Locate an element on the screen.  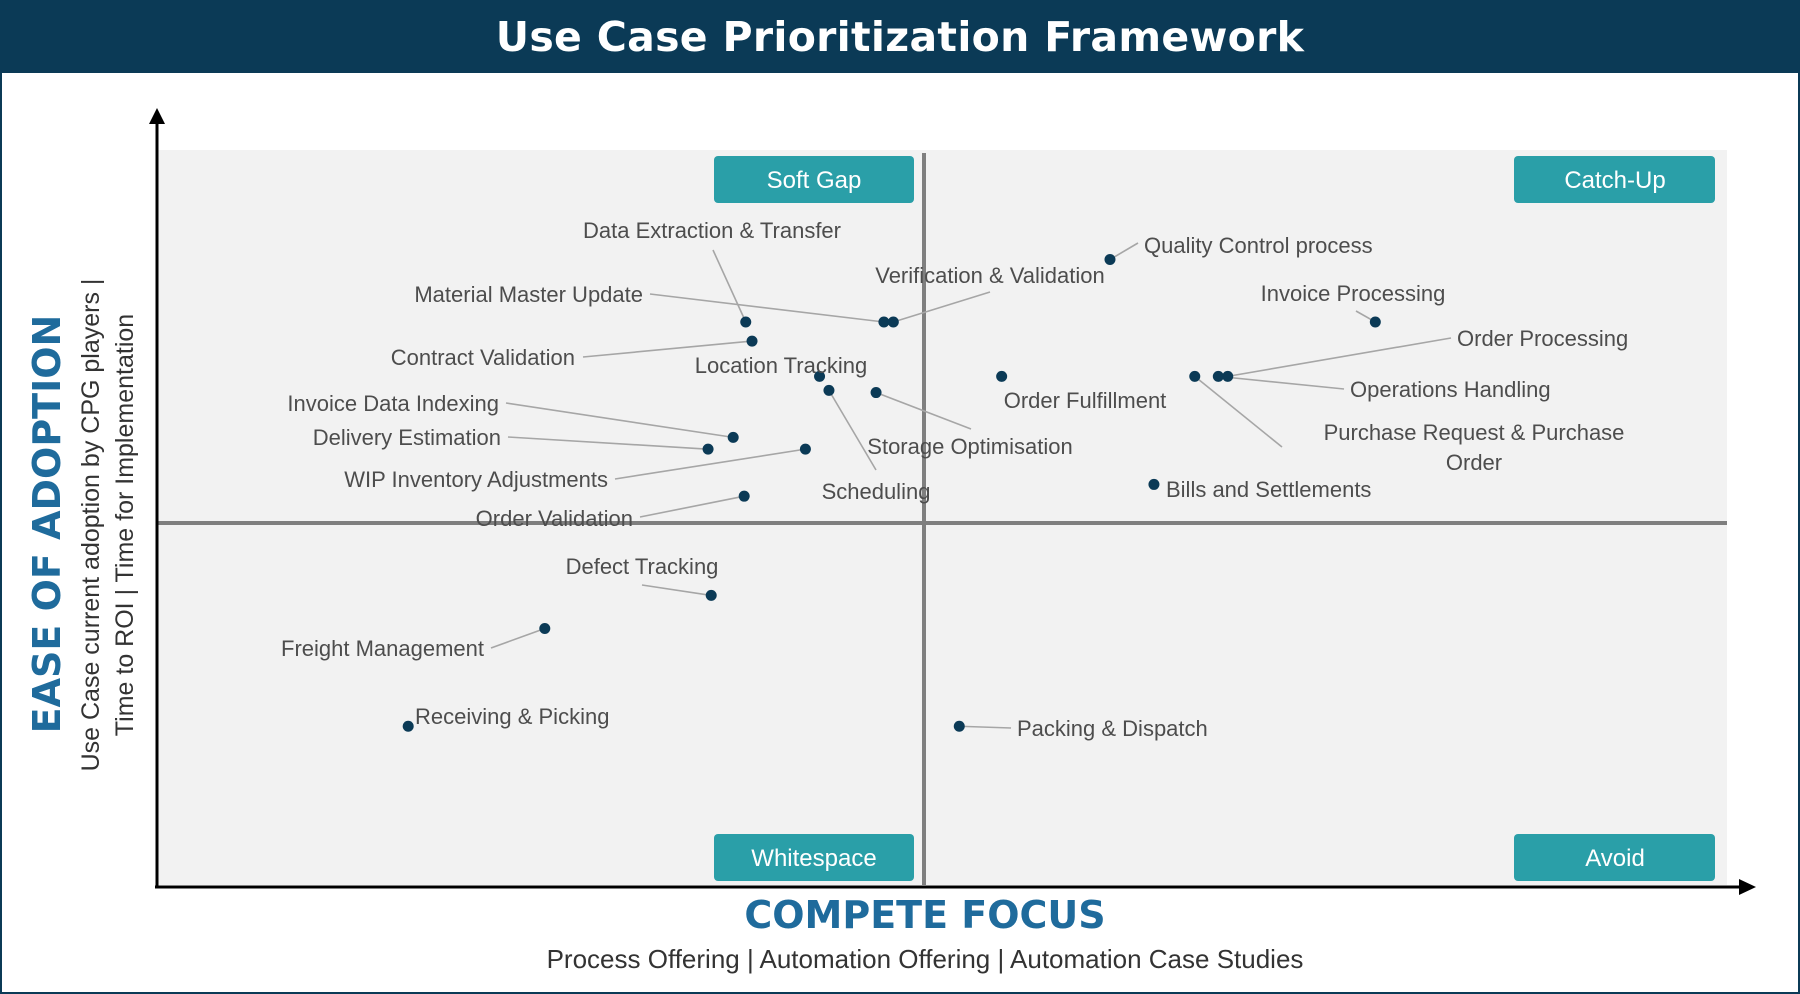
leader-line-wip-inventory-adjustments is located at coordinates (710, 464).